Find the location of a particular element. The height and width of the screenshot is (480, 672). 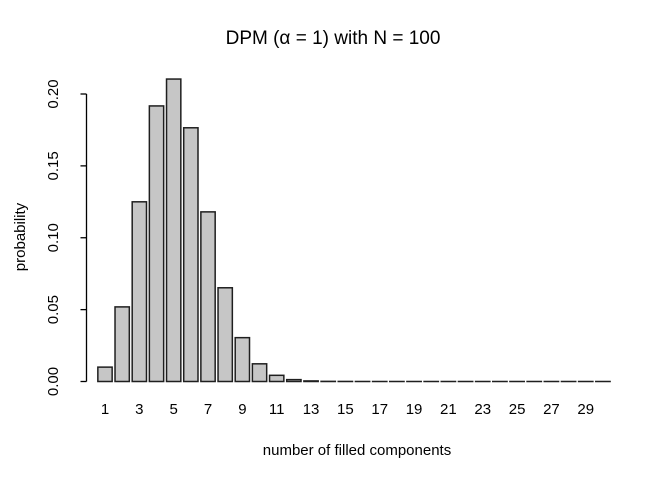

y-tick-label: 0.15 is located at coordinates (53, 165).